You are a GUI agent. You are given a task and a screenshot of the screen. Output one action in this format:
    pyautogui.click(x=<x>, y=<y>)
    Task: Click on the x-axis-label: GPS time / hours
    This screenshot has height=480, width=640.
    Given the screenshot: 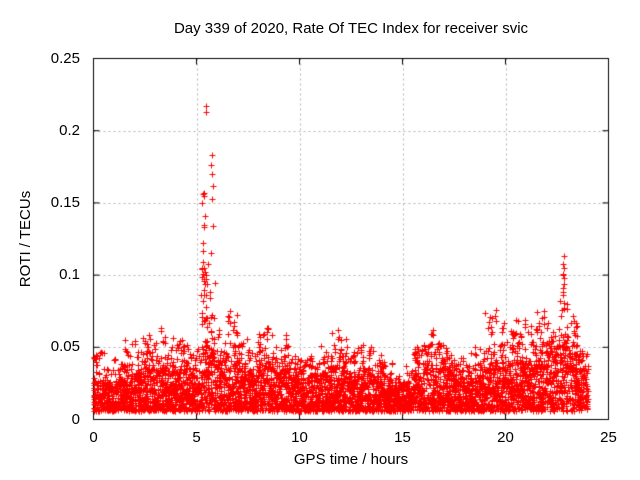 What is the action you would take?
    pyautogui.click(x=351, y=459)
    